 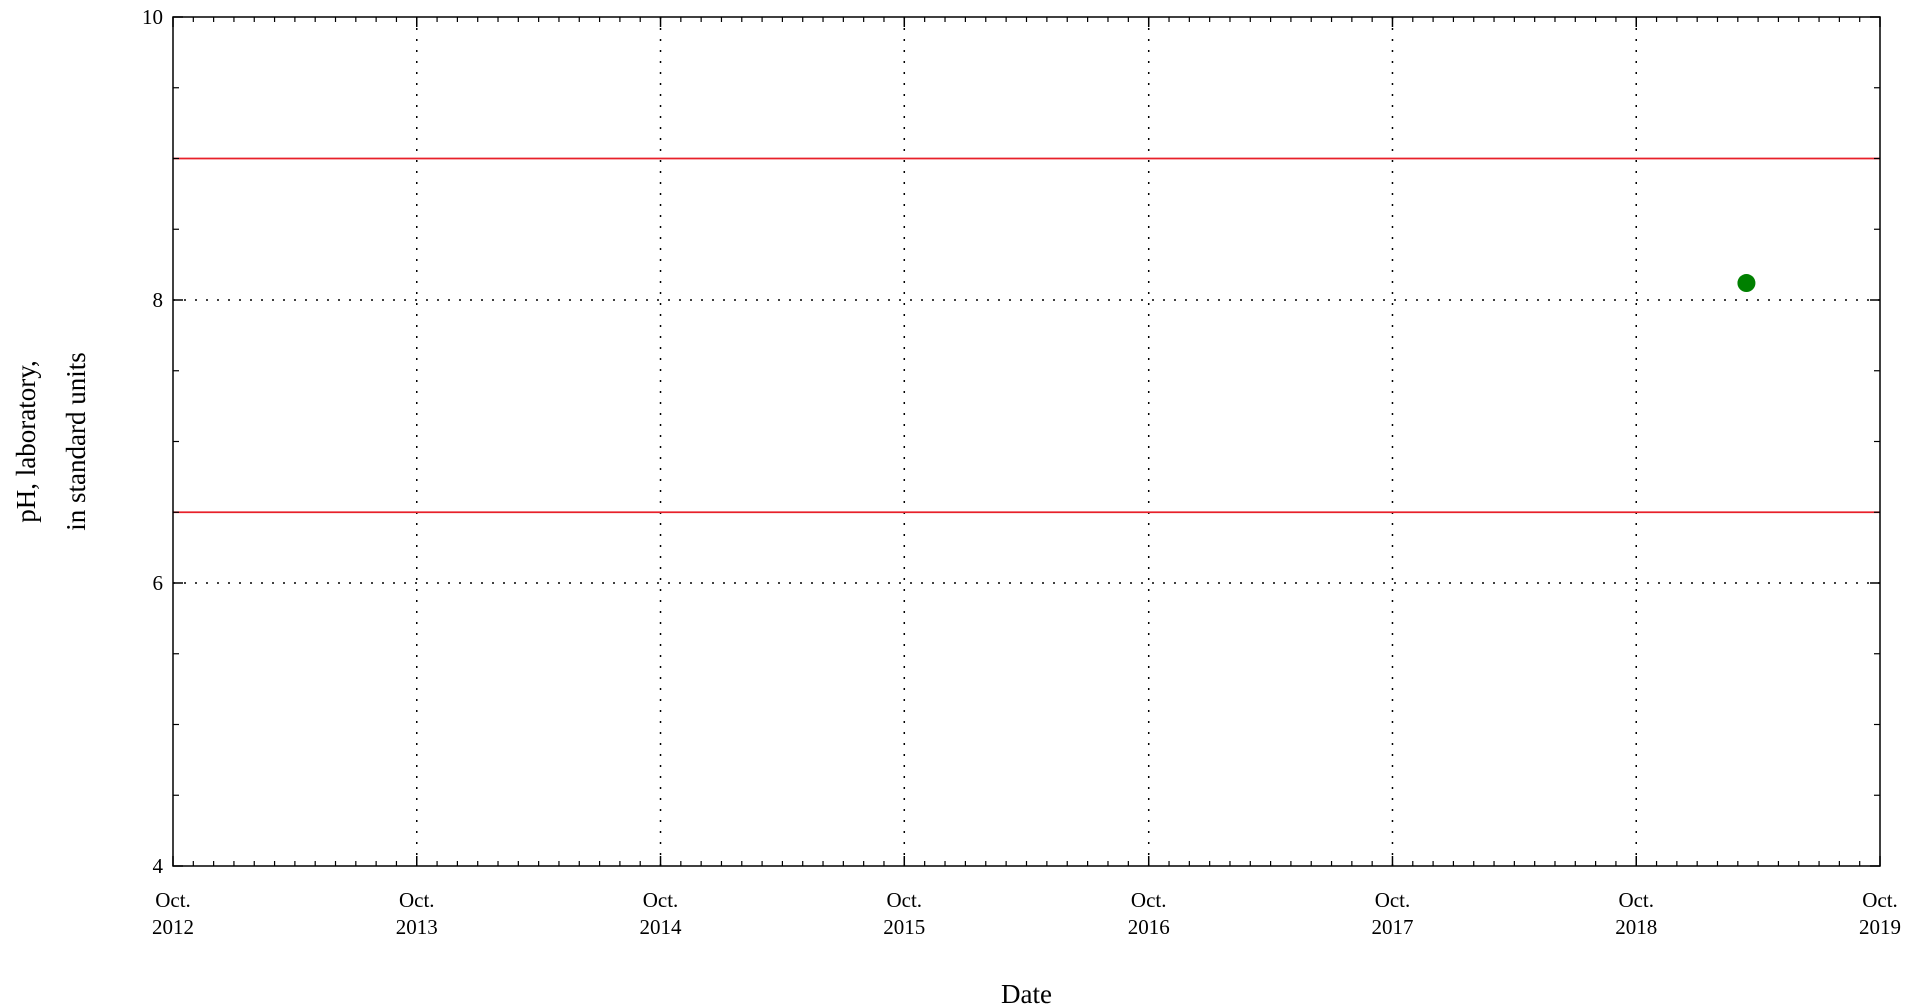 I want to click on x-tick-label-2014: Oct. 2014, so click(x=661, y=913).